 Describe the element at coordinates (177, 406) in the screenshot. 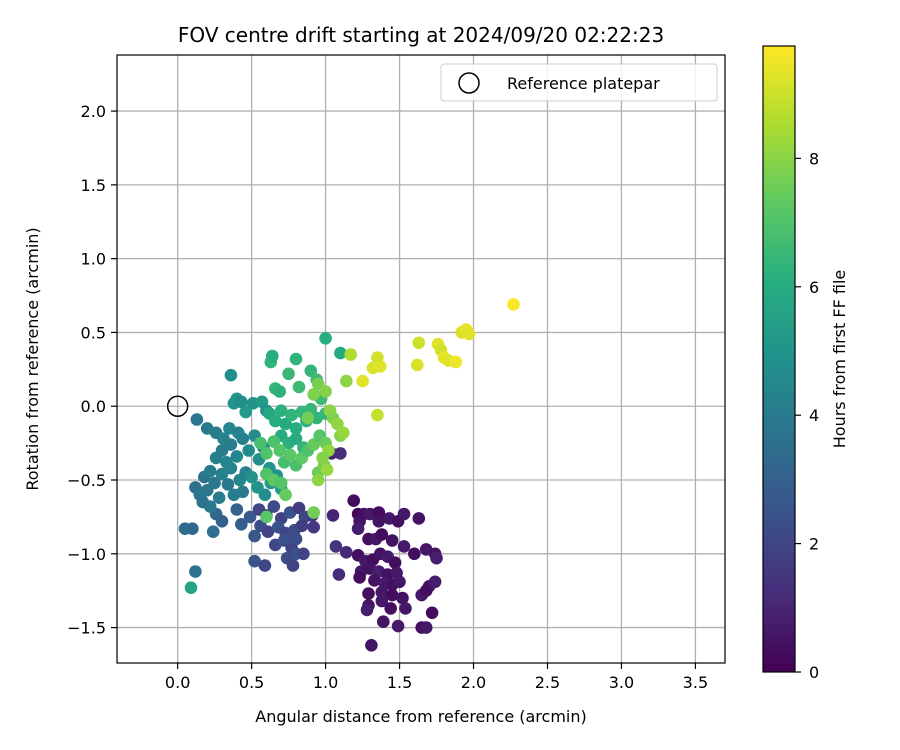

I see `reference-platepar-marker` at that location.